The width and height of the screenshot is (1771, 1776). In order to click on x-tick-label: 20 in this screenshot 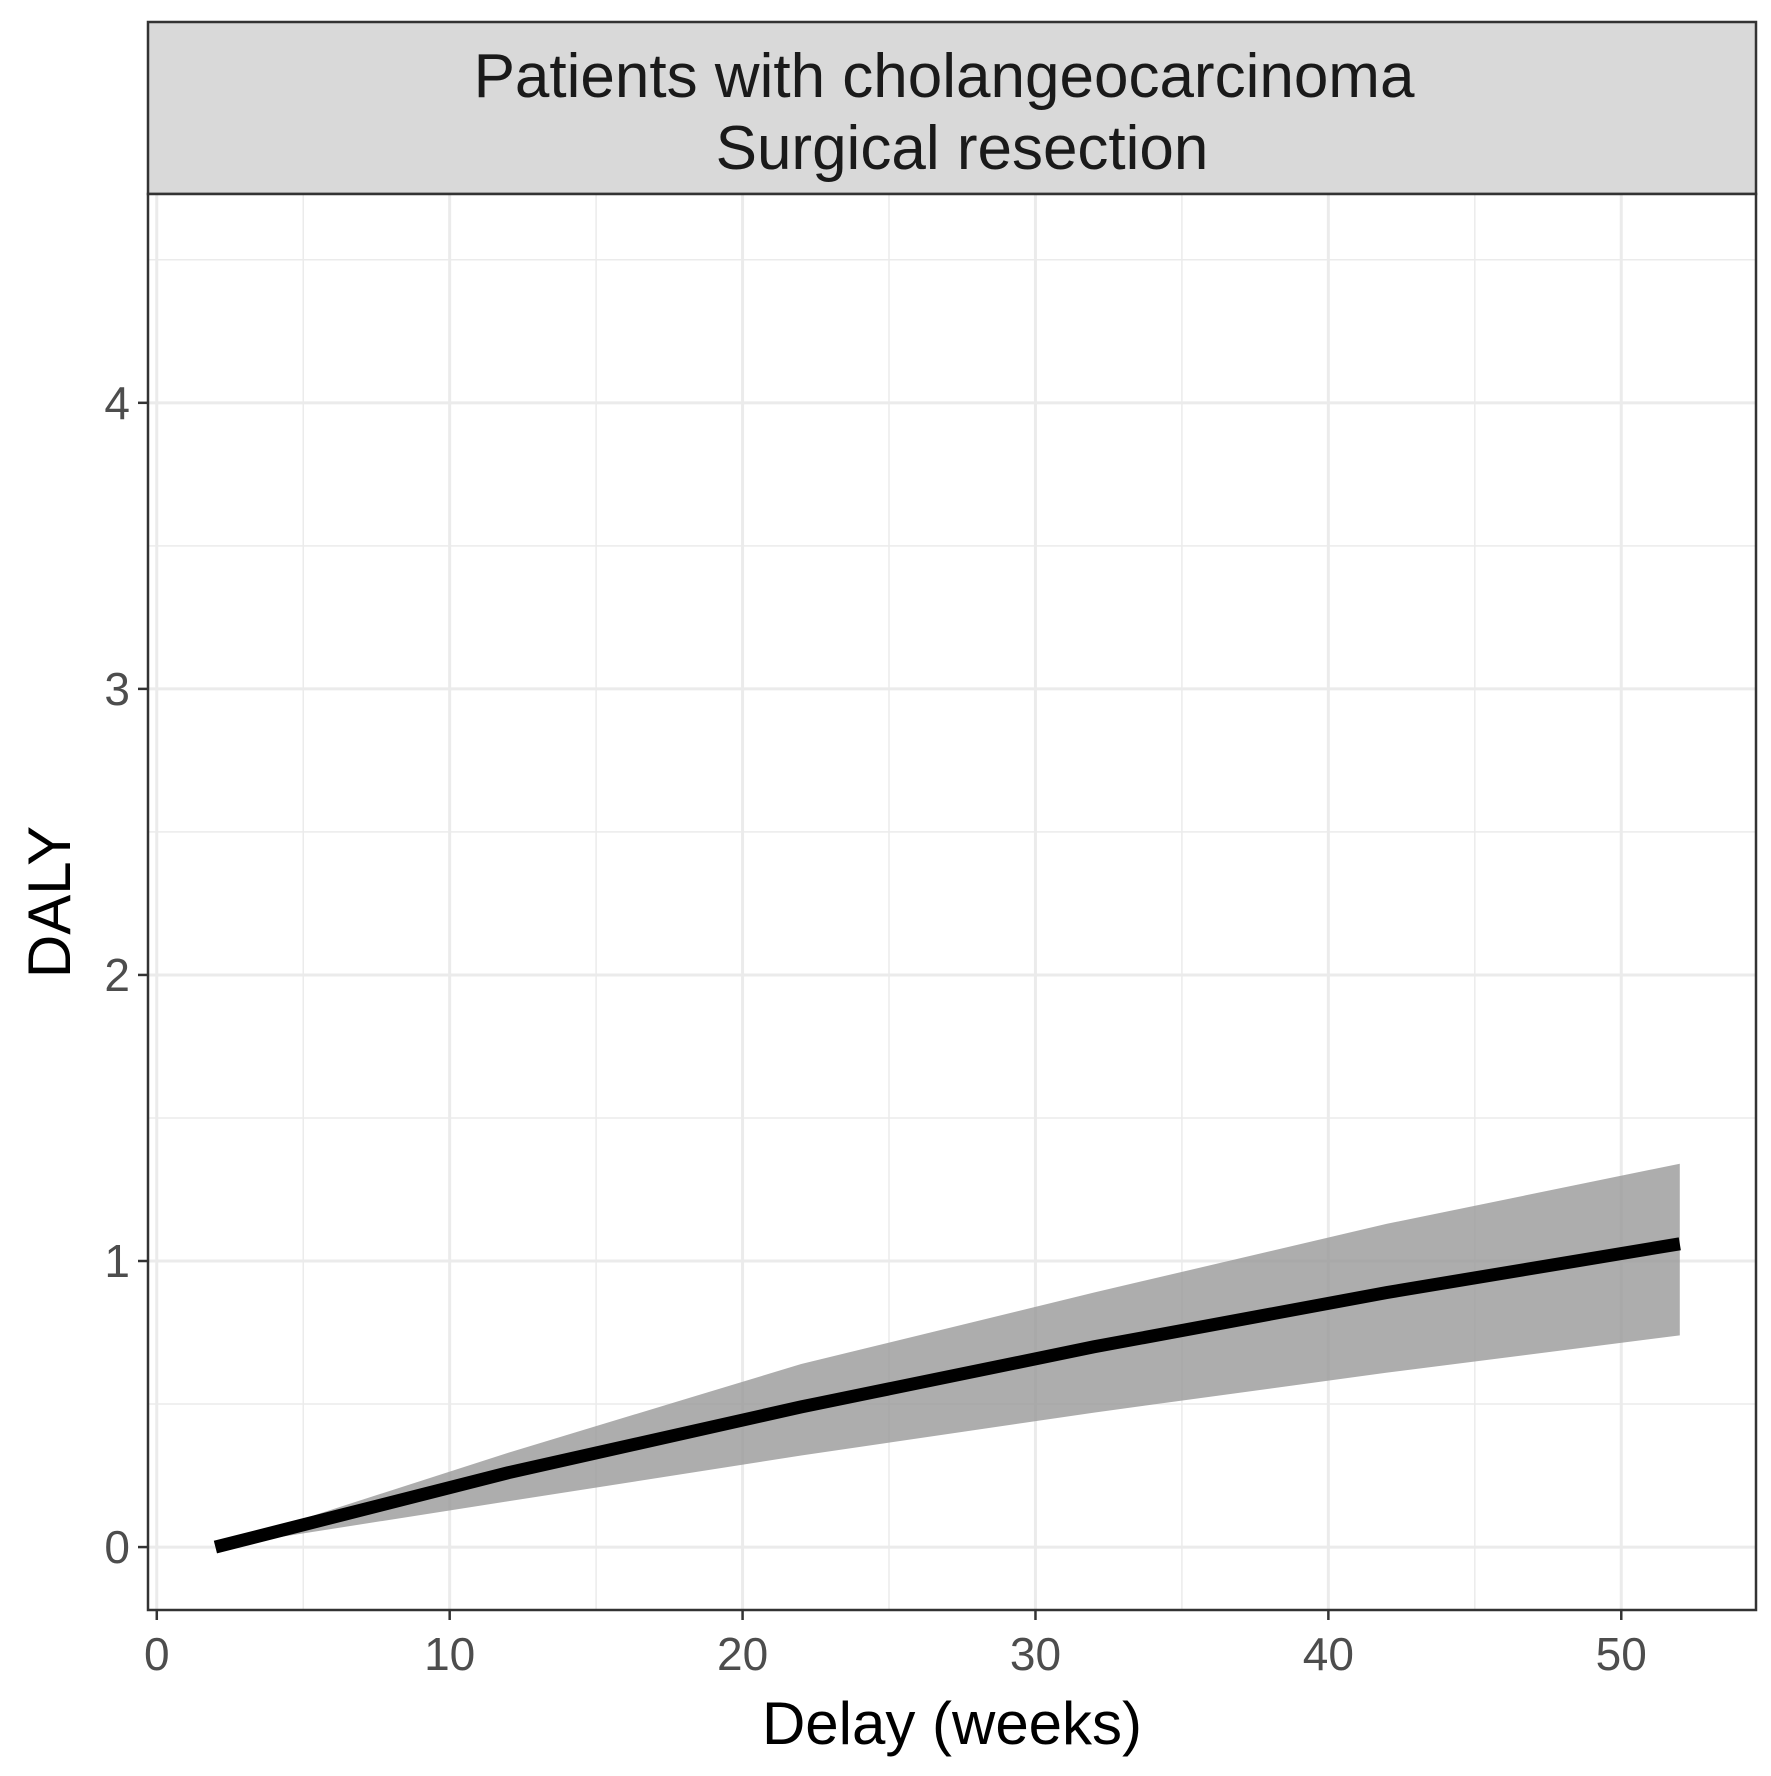, I will do `click(742, 1654)`.